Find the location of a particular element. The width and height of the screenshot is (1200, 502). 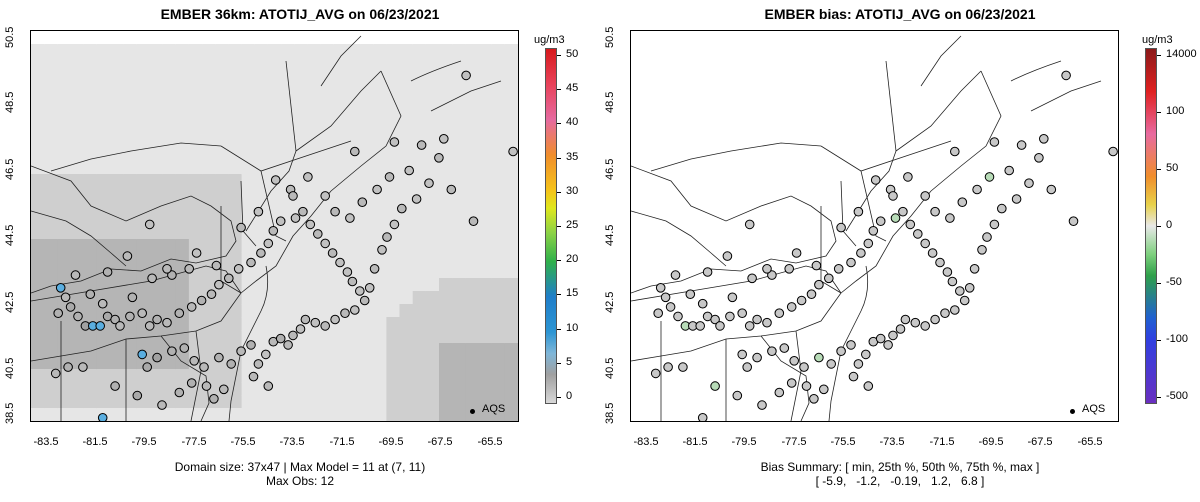

legend-tick-label: 50 is located at coordinates (572, 54).